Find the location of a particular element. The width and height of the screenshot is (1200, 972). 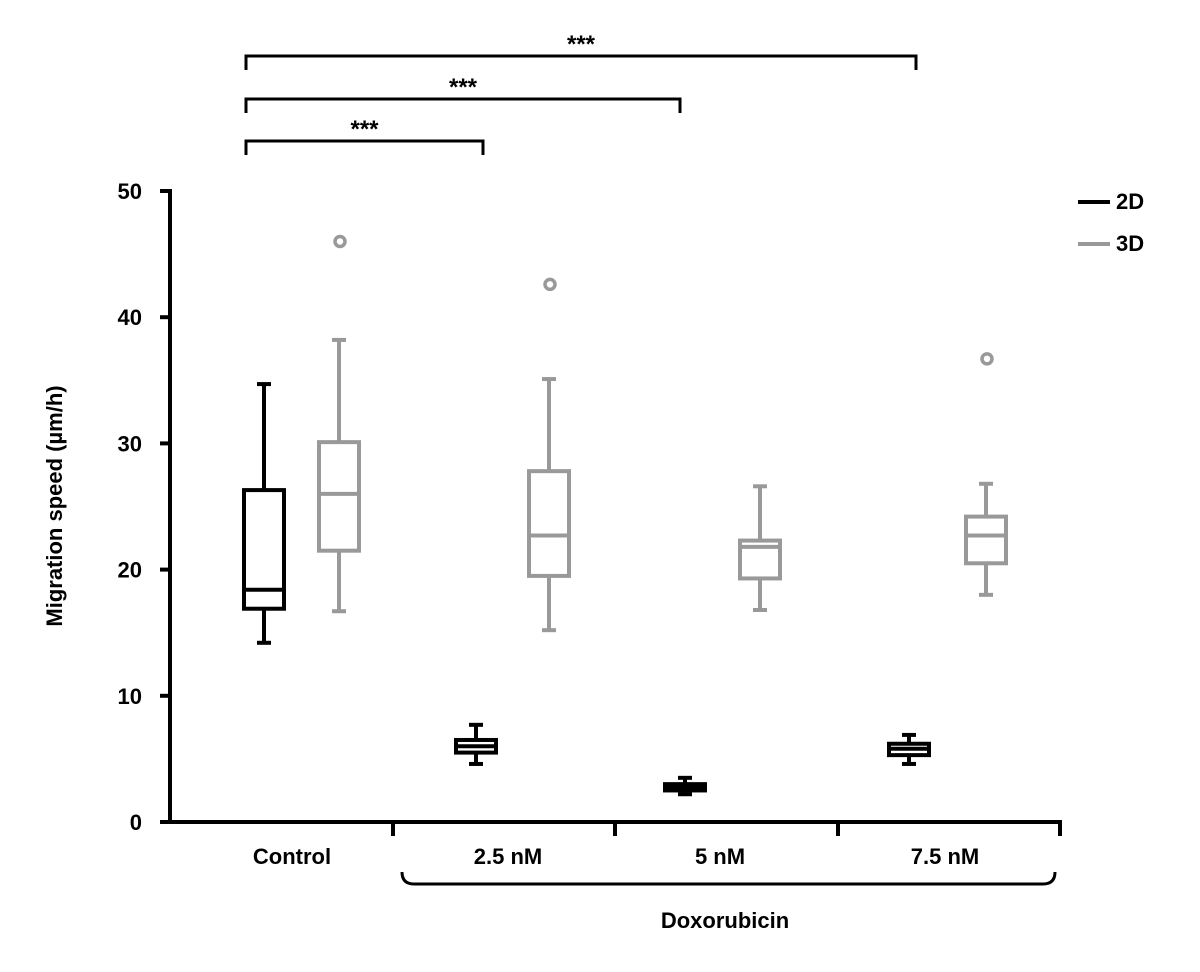

y-tick-label: 20 is located at coordinates (130, 570).